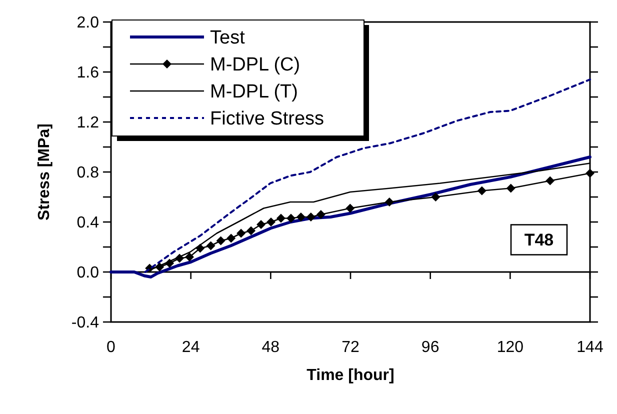 The width and height of the screenshot is (617, 414). Describe the element at coordinates (88, 23) in the screenshot. I see `y-tick-label: 2.0` at that location.